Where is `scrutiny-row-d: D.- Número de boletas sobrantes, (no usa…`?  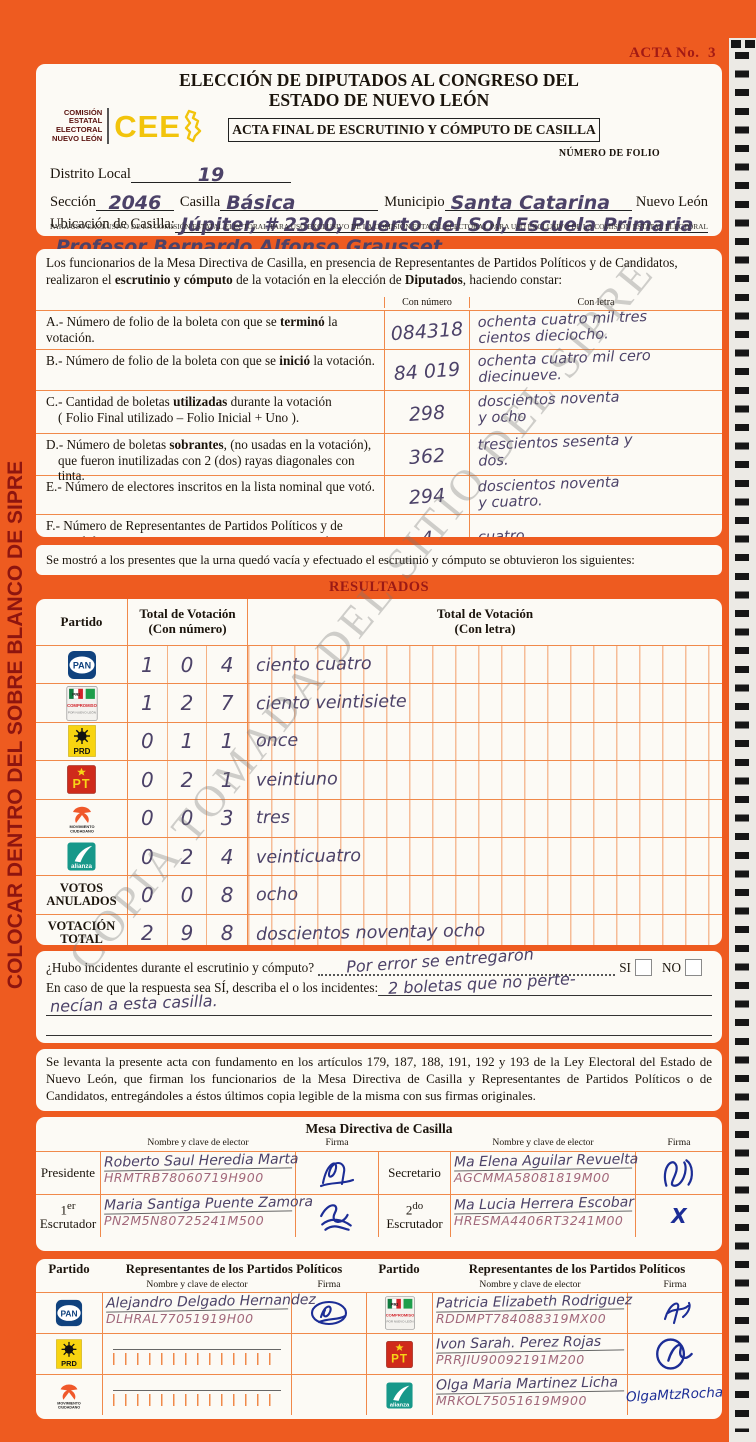
scrutiny-row-d: D.- Número de boletas sobrantes, (no usa… is located at coordinates (379, 457).